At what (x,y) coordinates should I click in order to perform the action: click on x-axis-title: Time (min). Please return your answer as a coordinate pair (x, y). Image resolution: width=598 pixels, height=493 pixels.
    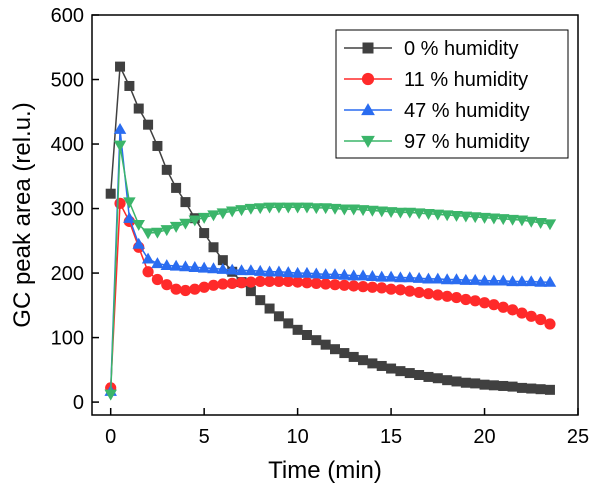
    Looking at the image, I should click on (325, 470).